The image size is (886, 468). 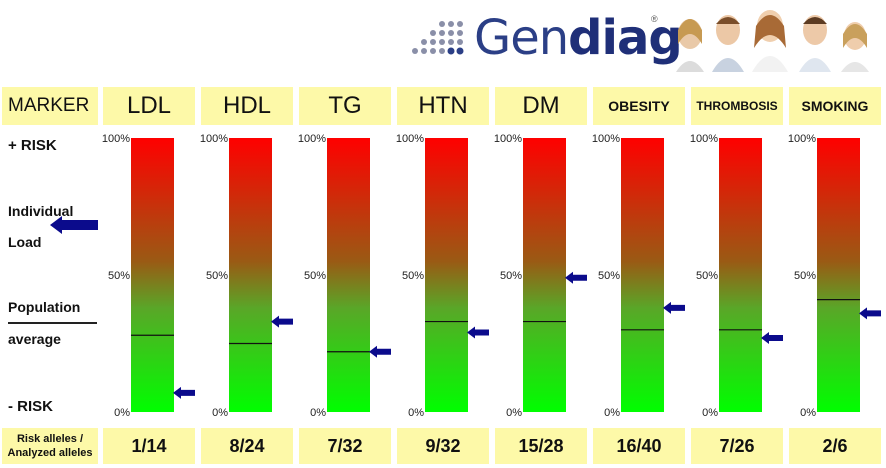 What do you see at coordinates (654, 19) in the screenshot?
I see `registered-mark: ®` at bounding box center [654, 19].